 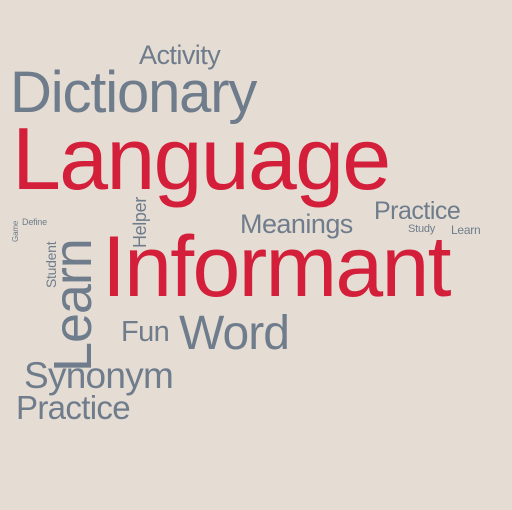 I want to click on word-meanings: Meanings, so click(x=296, y=224).